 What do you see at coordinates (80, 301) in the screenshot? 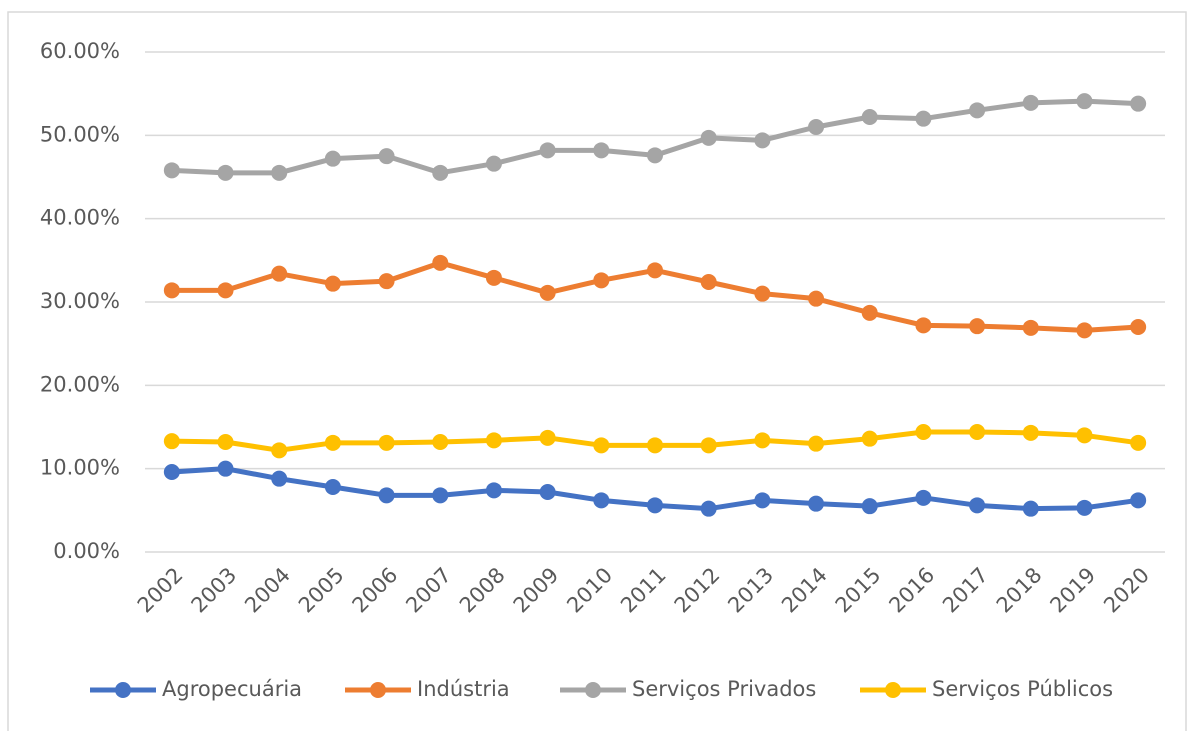
I see `y-tick-label: 30.00%` at bounding box center [80, 301].